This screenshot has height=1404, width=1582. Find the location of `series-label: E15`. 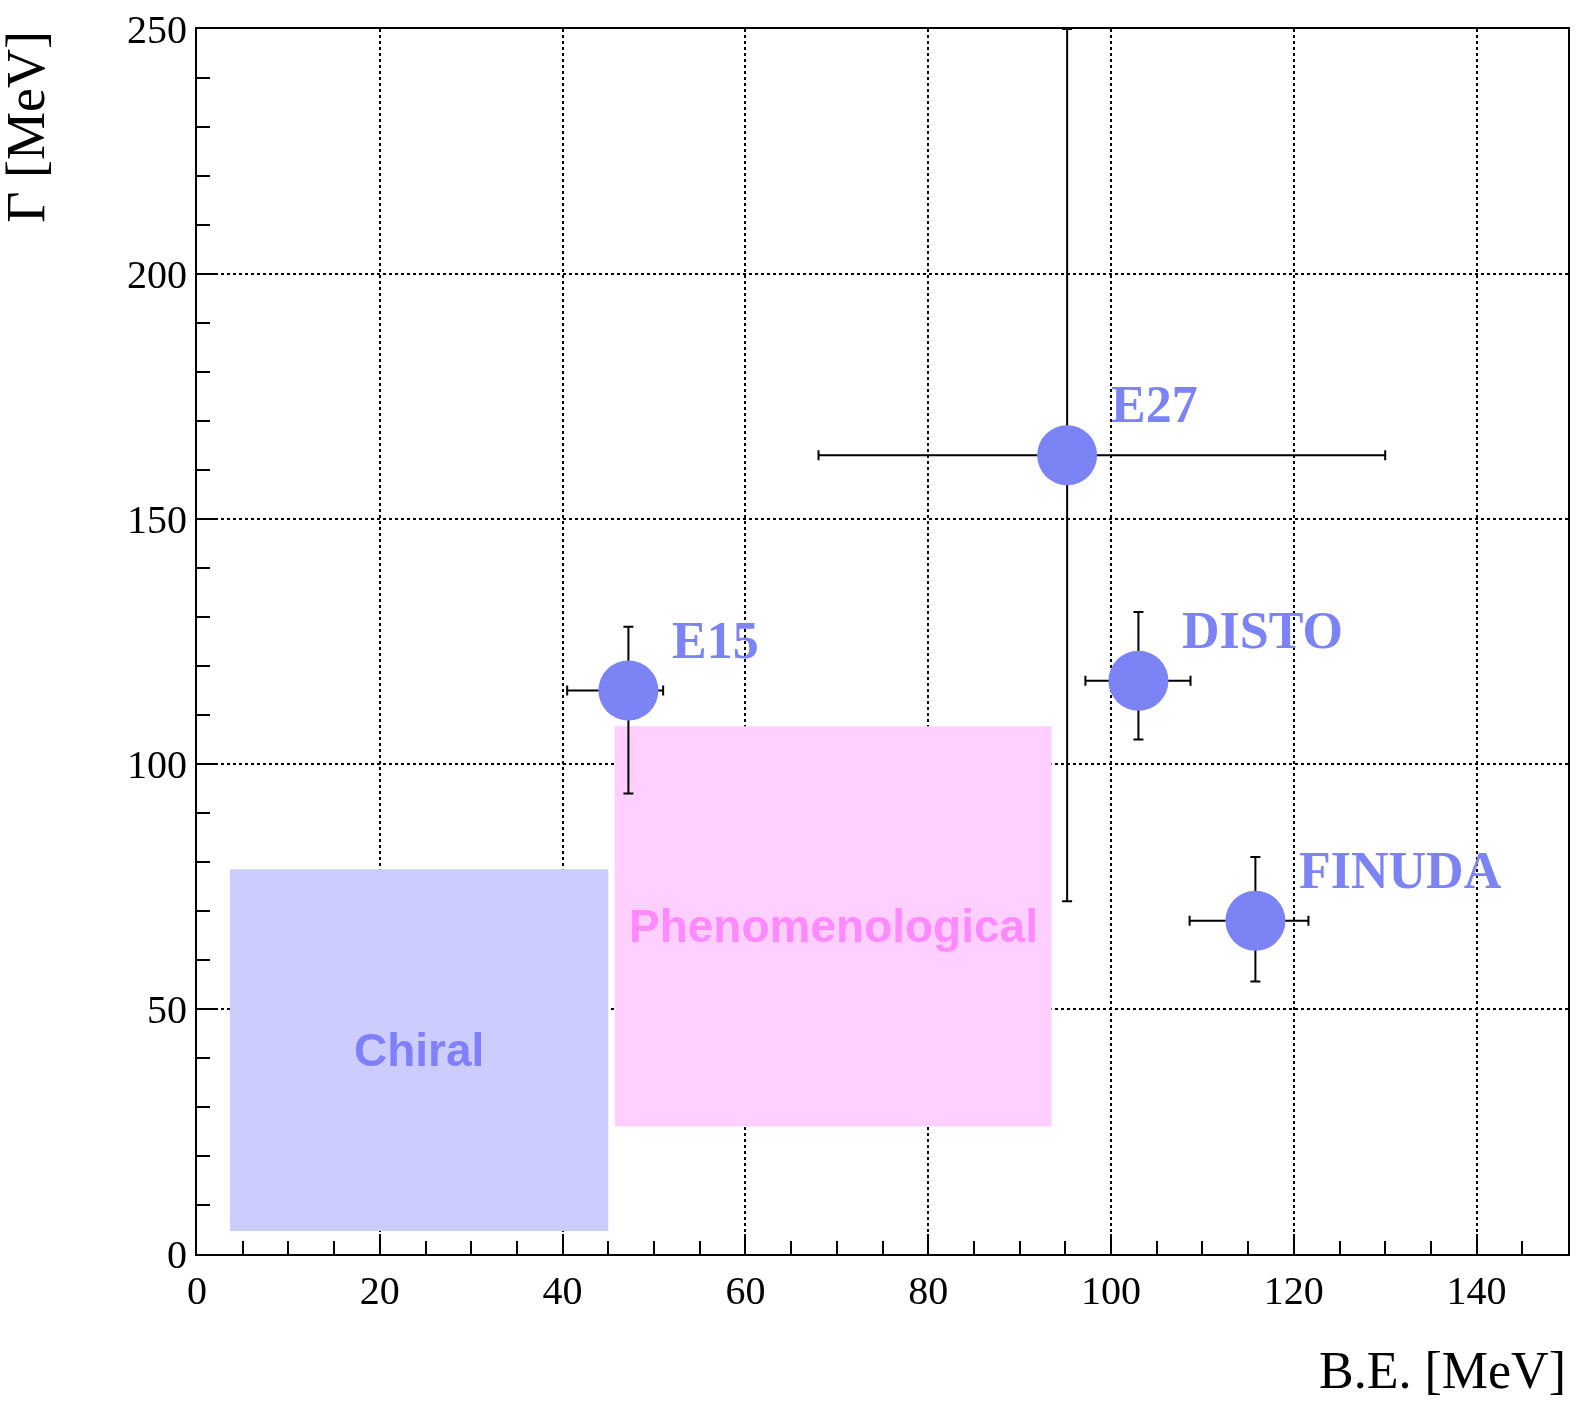

series-label: E15 is located at coordinates (715, 640).